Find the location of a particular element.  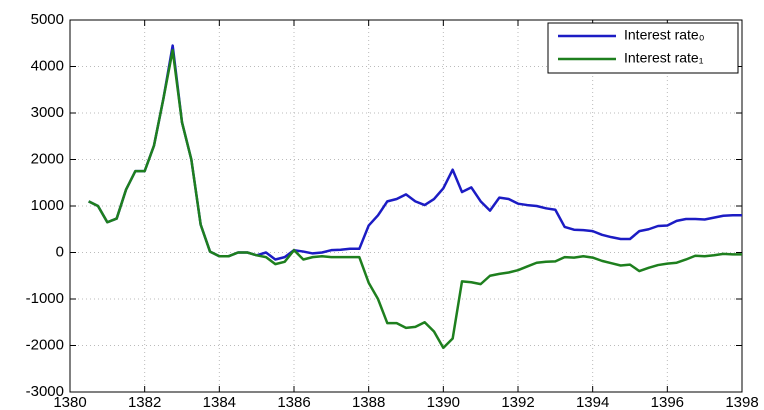

y-tick-label: -1000 is located at coordinates (45, 298).